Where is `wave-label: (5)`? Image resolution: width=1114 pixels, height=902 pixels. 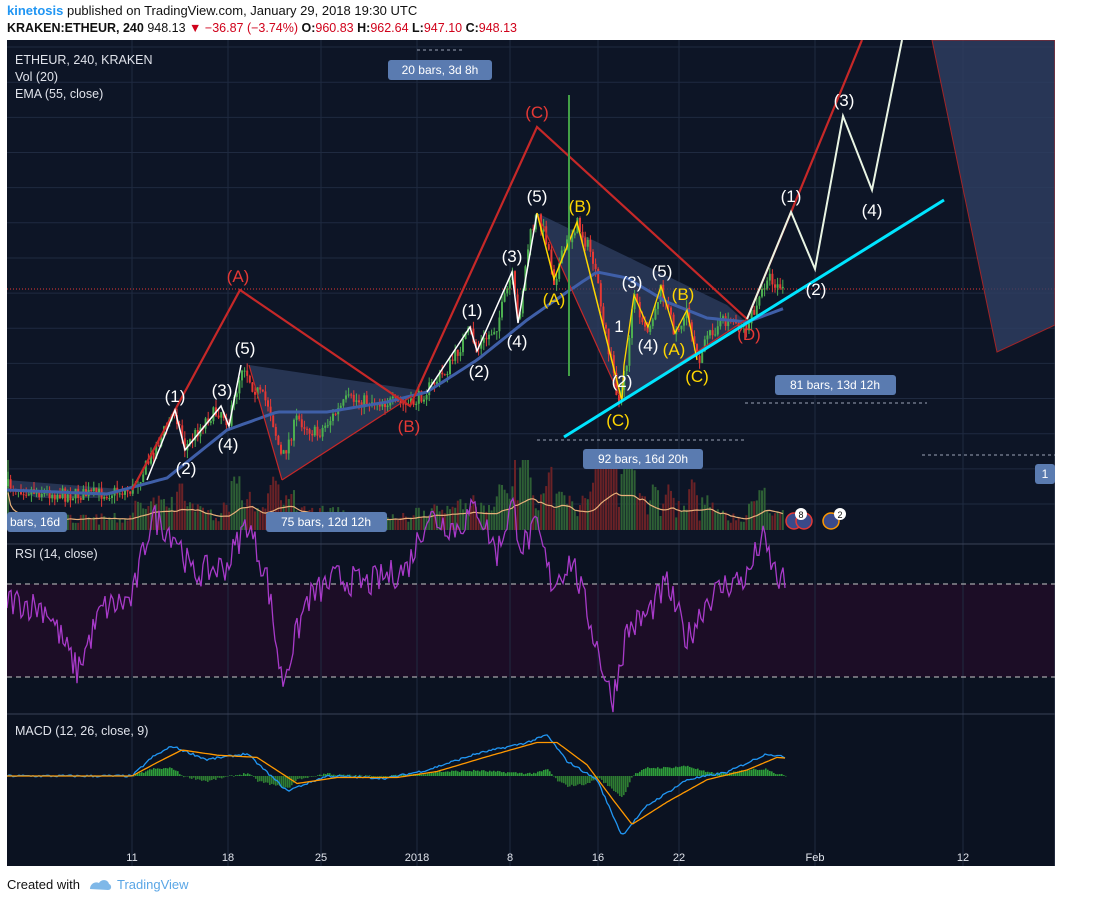
wave-label: (5) is located at coordinates (537, 196).